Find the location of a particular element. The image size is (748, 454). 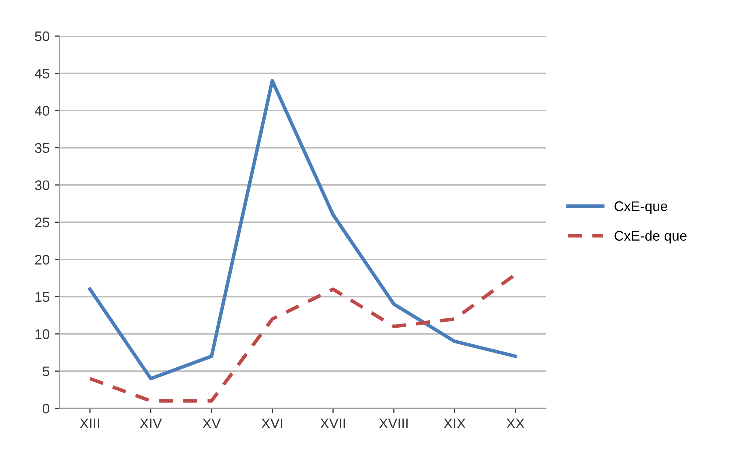

legend-label: CxE-de que is located at coordinates (650, 237).